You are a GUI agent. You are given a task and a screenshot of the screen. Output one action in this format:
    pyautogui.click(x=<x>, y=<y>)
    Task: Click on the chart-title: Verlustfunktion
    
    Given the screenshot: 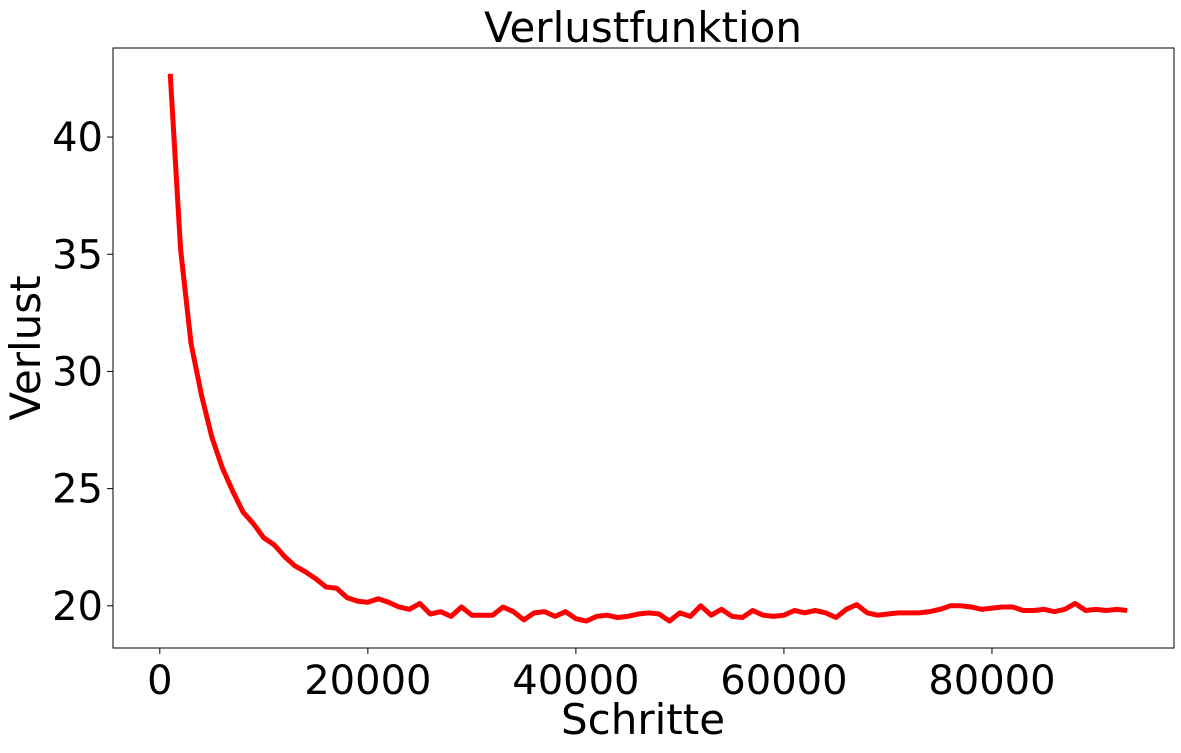 What is the action you would take?
    pyautogui.click(x=643, y=27)
    